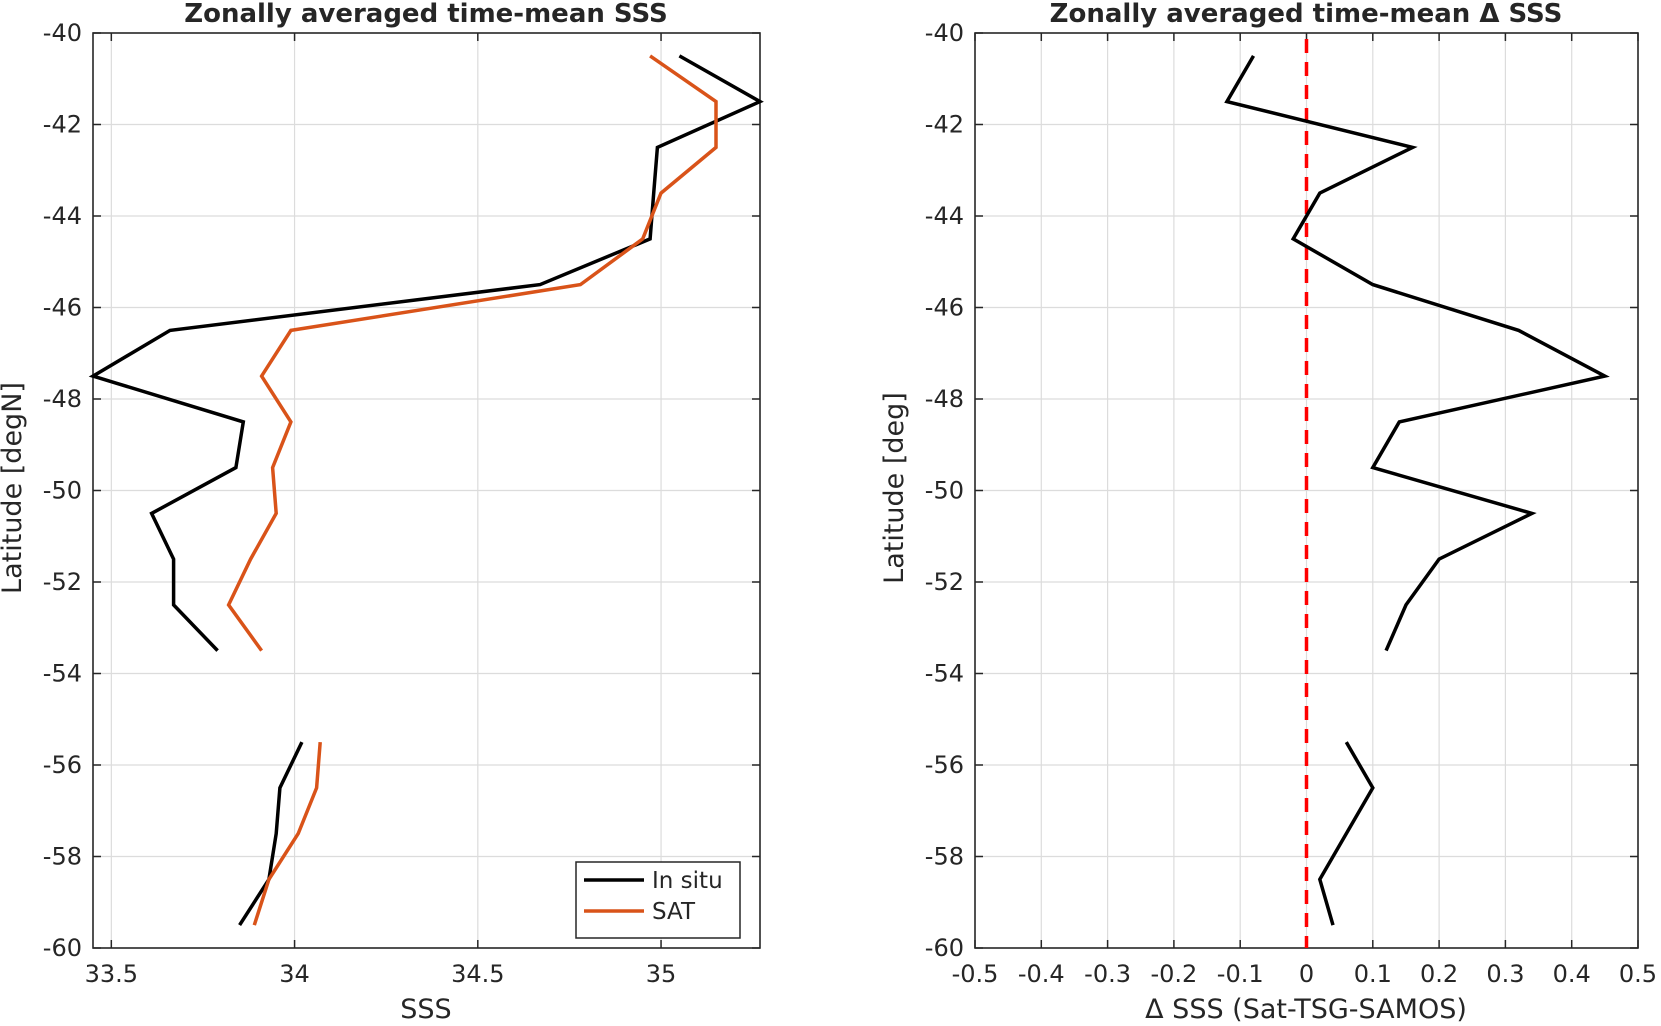  Describe the element at coordinates (944, 125) in the screenshot. I see `right-y-tick-label: -42` at that location.